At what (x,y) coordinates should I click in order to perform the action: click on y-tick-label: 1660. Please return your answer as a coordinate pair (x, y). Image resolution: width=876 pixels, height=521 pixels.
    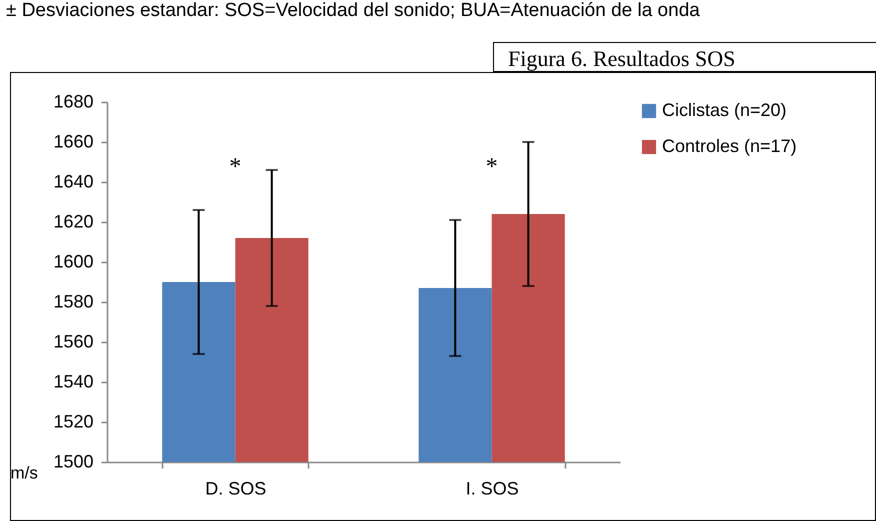
    Looking at the image, I should click on (73, 142).